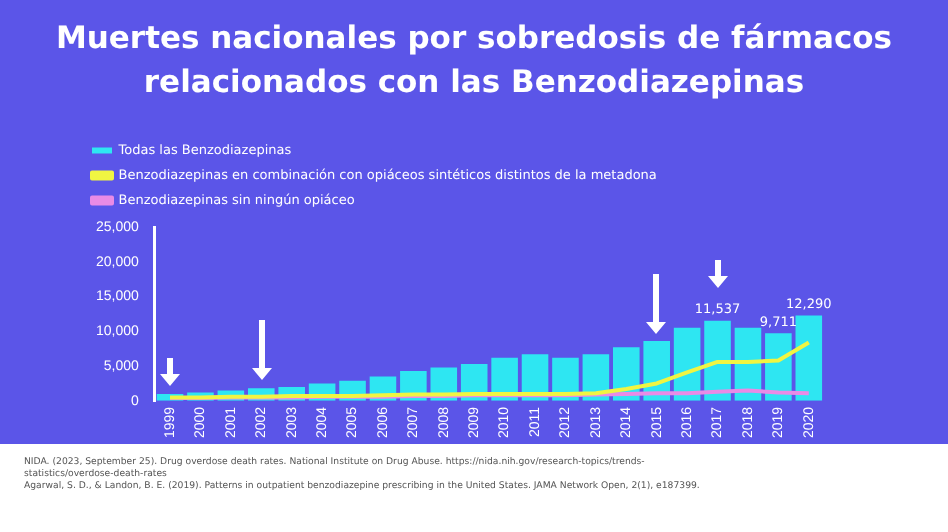 Image resolution: width=948 pixels, height=532 pixels. What do you see at coordinates (474, 61) in the screenshot?
I see `chart-title: Muertes nacionales por sobredosis de fármacos relacionados con las Benzodiazepinas` at bounding box center [474, 61].